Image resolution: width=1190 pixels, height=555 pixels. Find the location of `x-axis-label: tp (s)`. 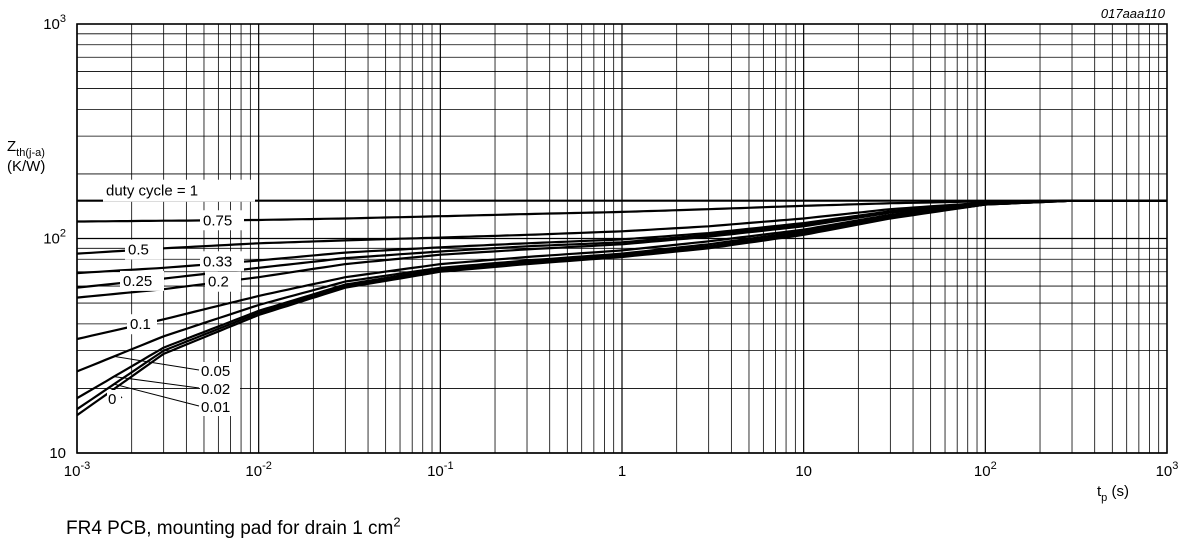

x-axis-label: tp (s) is located at coordinates (1113, 493).